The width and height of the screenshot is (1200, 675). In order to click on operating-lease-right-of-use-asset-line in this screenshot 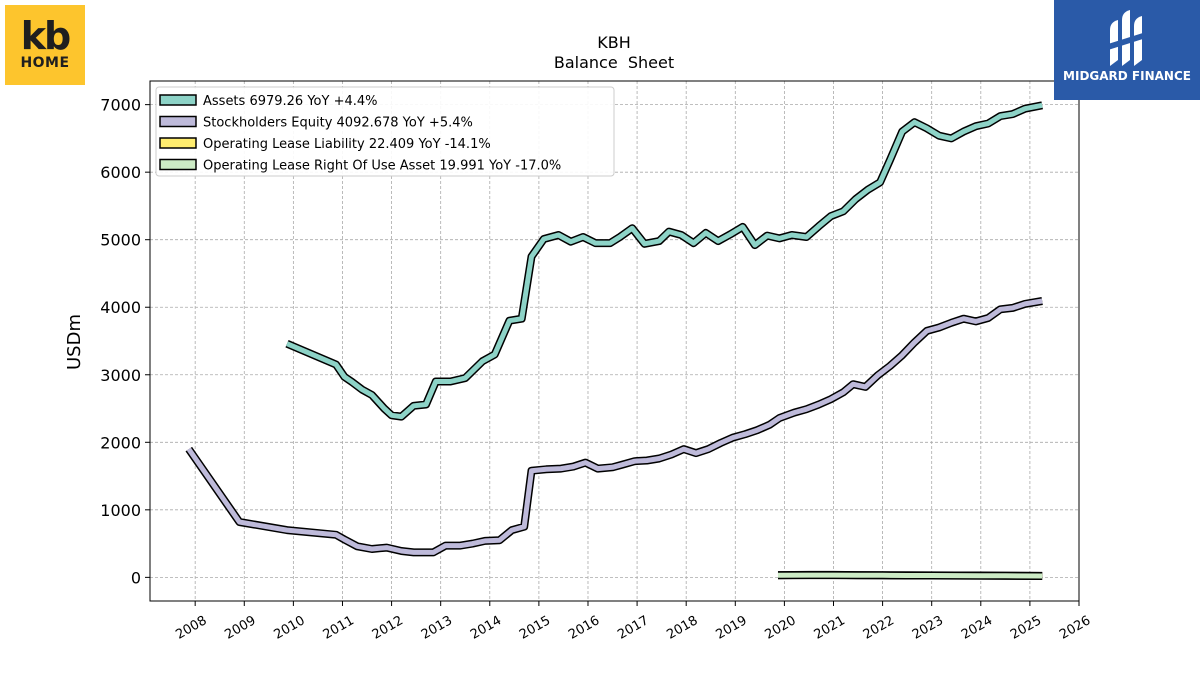, I will do `click(910, 575)`.